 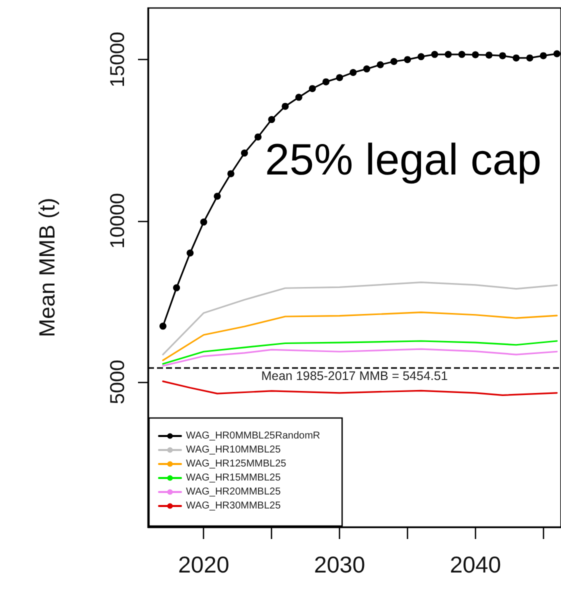 I want to click on legend-label: WAG_HR125MMBL25, so click(x=236, y=464).